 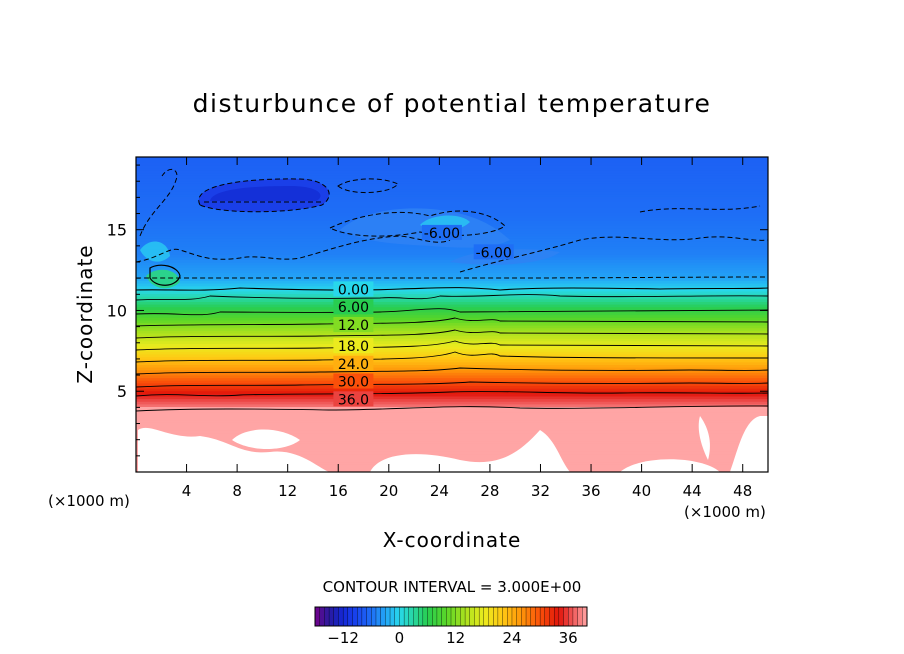 I want to click on y-tick-label: 15, so click(x=117, y=230).